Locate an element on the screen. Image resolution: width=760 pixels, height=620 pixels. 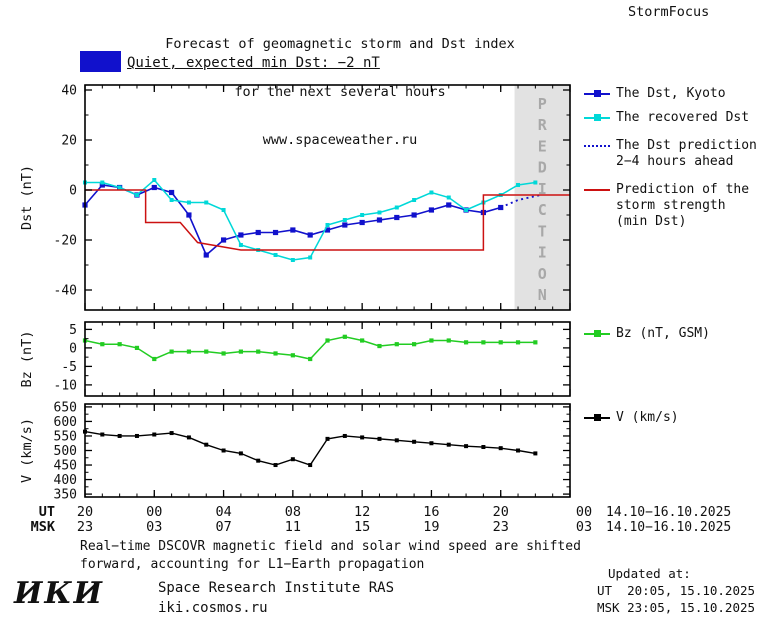
legend-item-recovered-dst: The recovered Dst is located at coordinates (666, 118).